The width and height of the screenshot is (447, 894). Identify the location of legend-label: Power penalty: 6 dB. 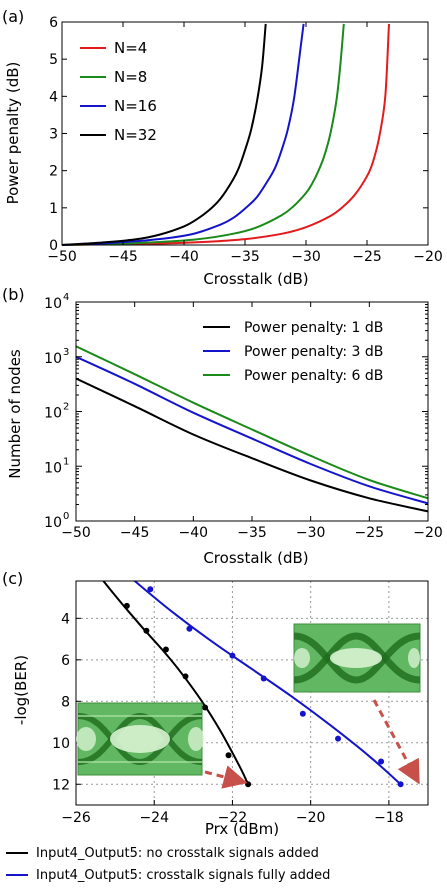
(313, 376).